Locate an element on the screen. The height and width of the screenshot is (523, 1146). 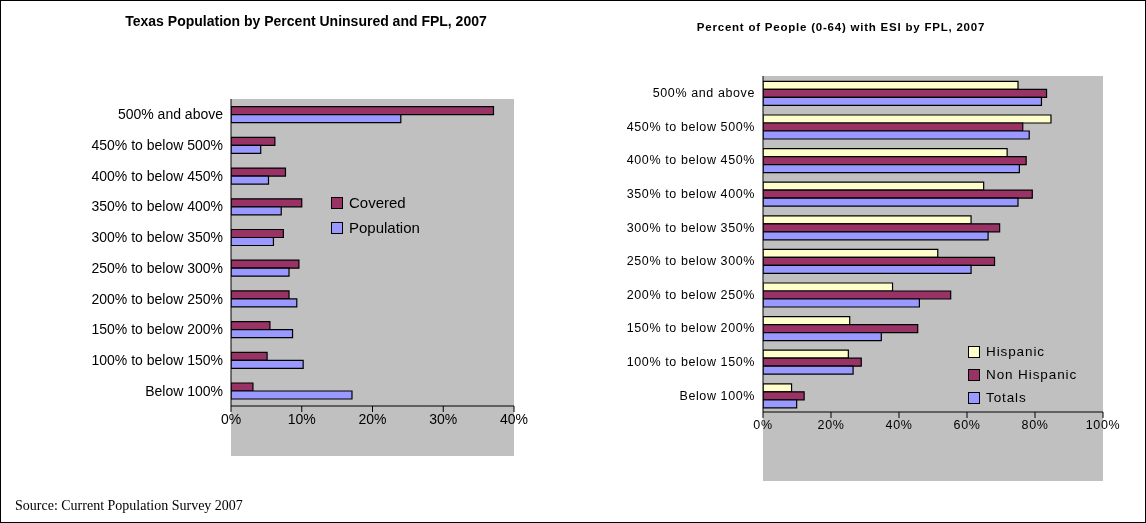
source-note: Source: Current Population Survey 2007 is located at coordinates (129, 506).